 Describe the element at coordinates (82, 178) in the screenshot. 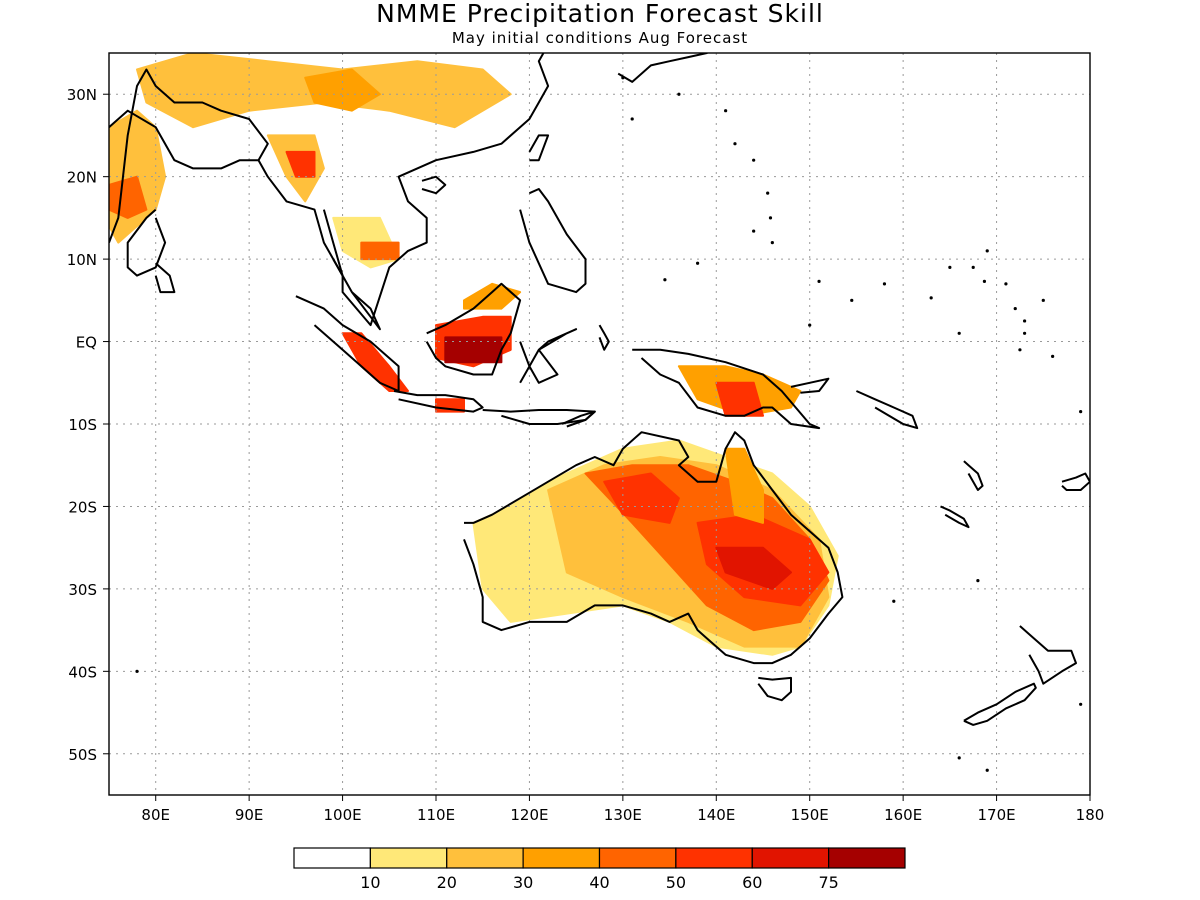

I see `lat-tick-label: 20N` at that location.